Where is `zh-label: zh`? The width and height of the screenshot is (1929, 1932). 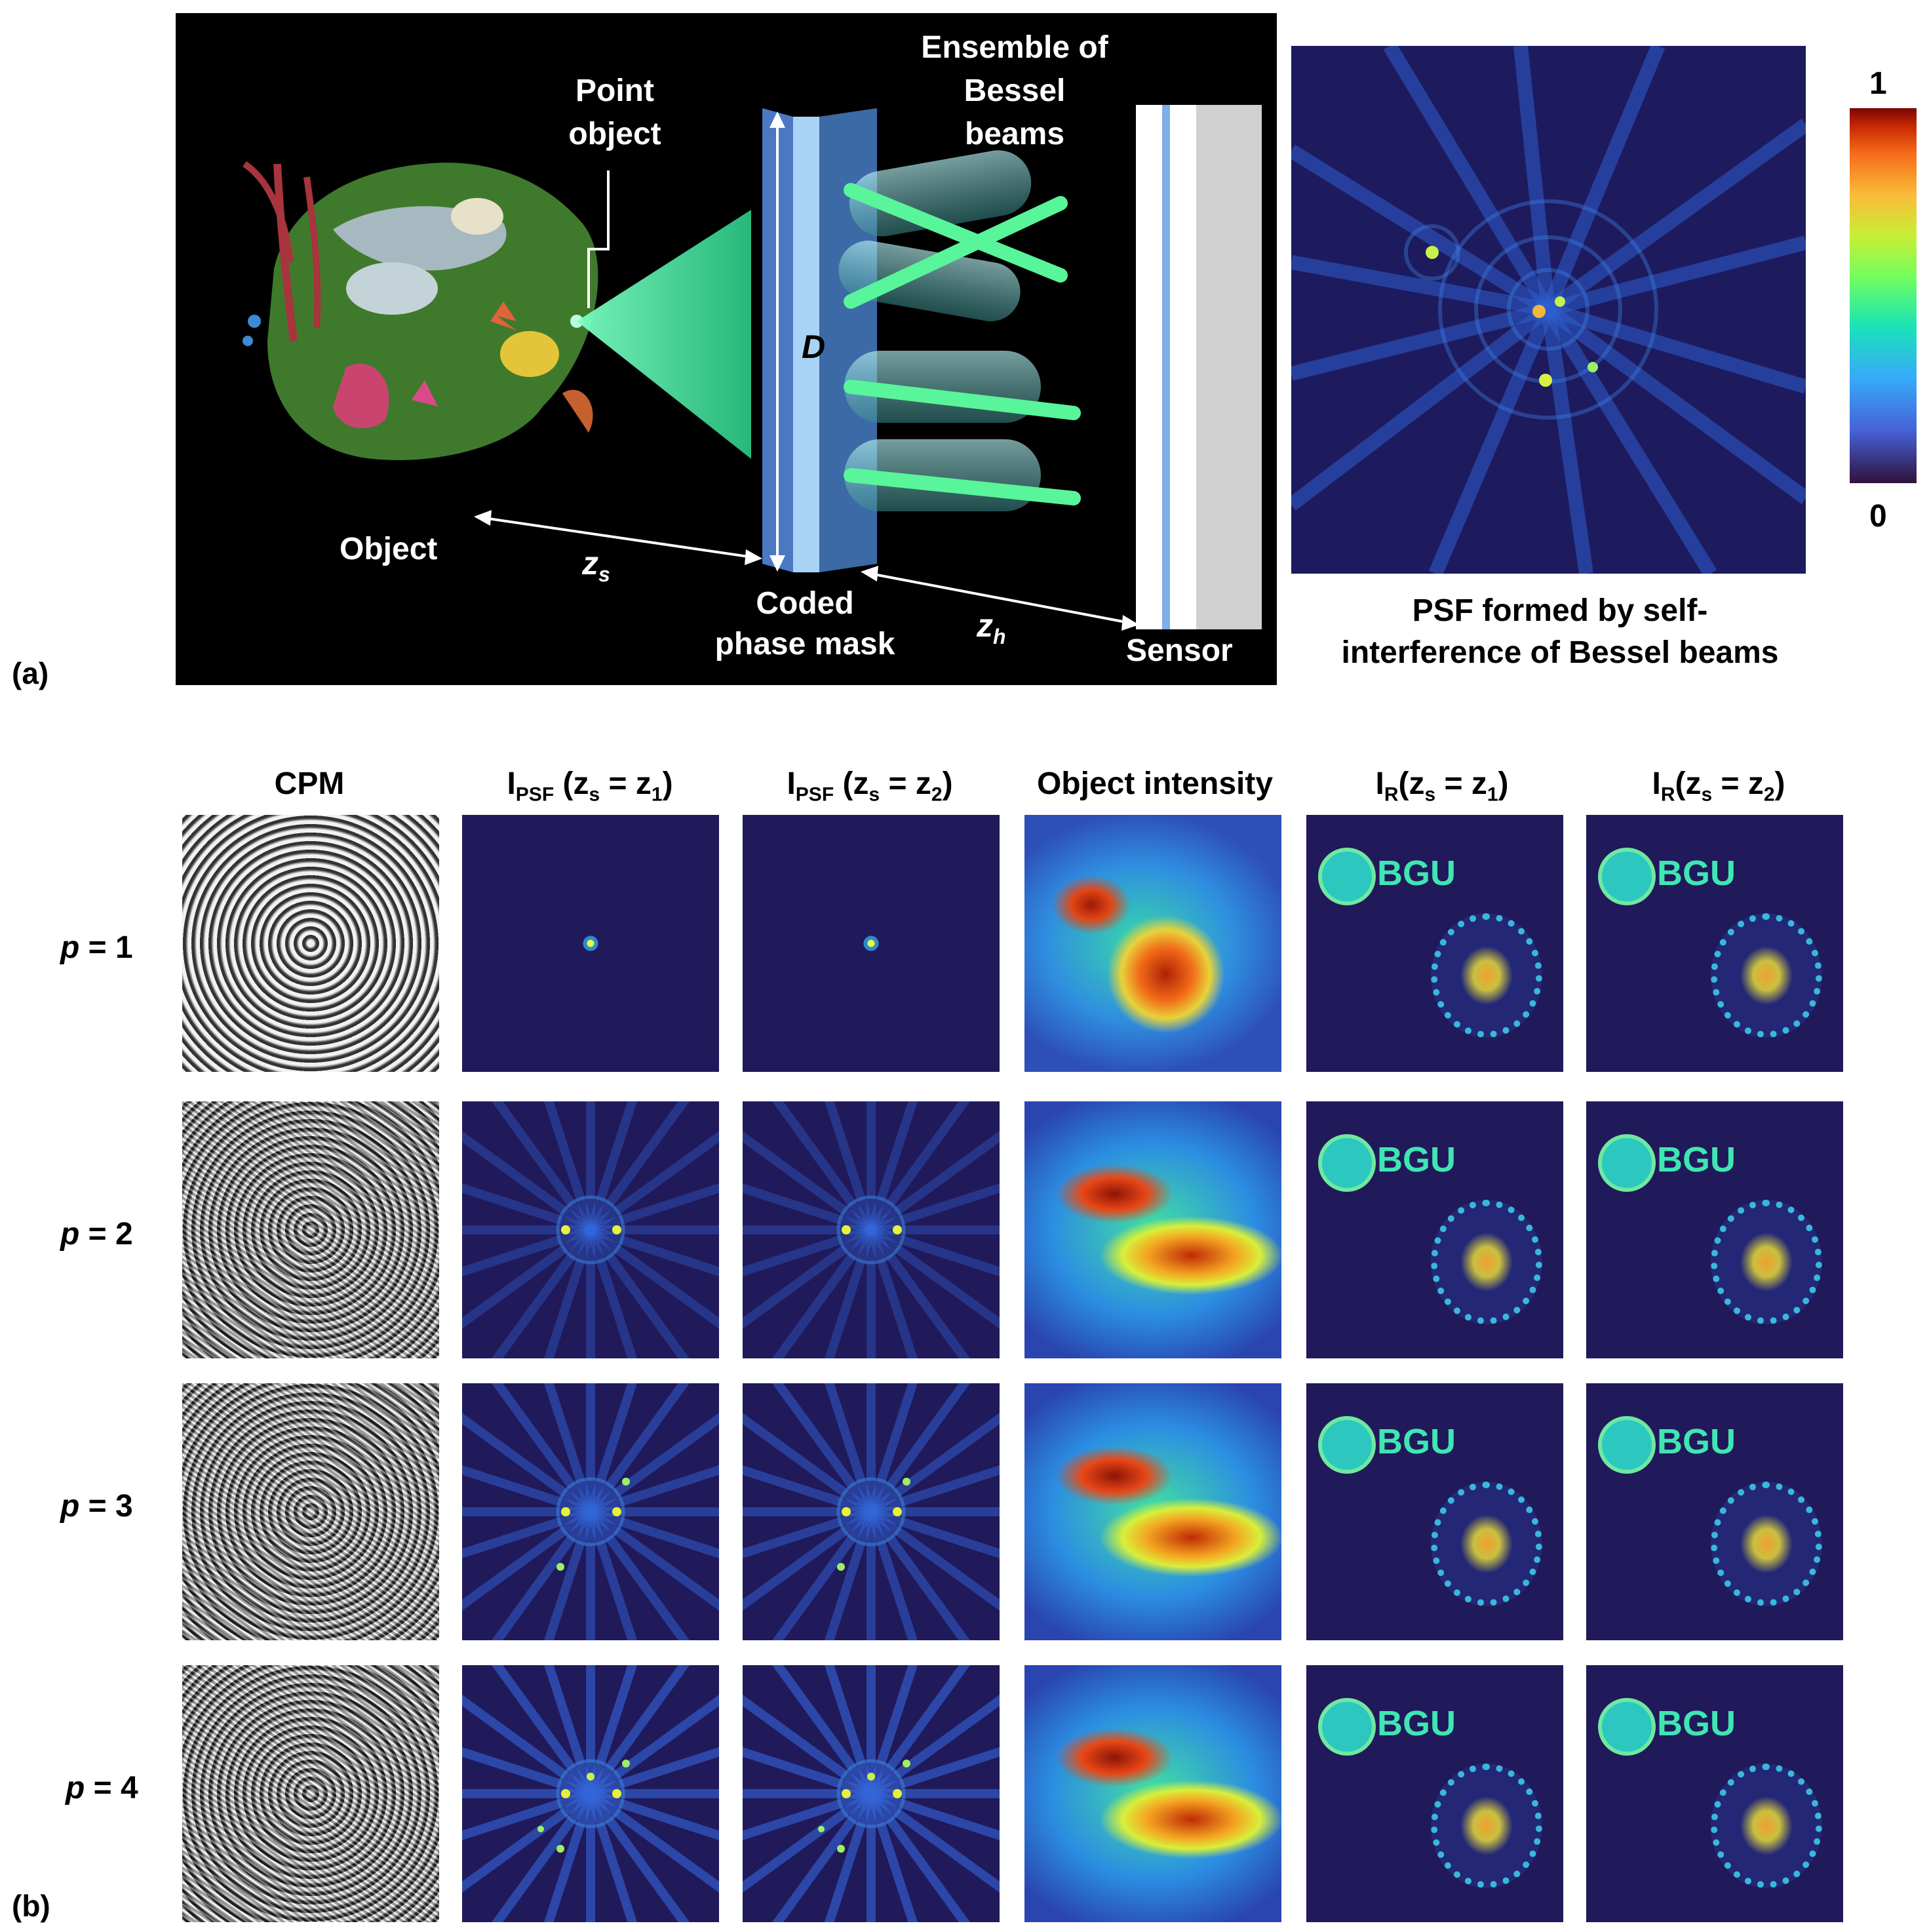 zh-label: zh is located at coordinates (992, 627).